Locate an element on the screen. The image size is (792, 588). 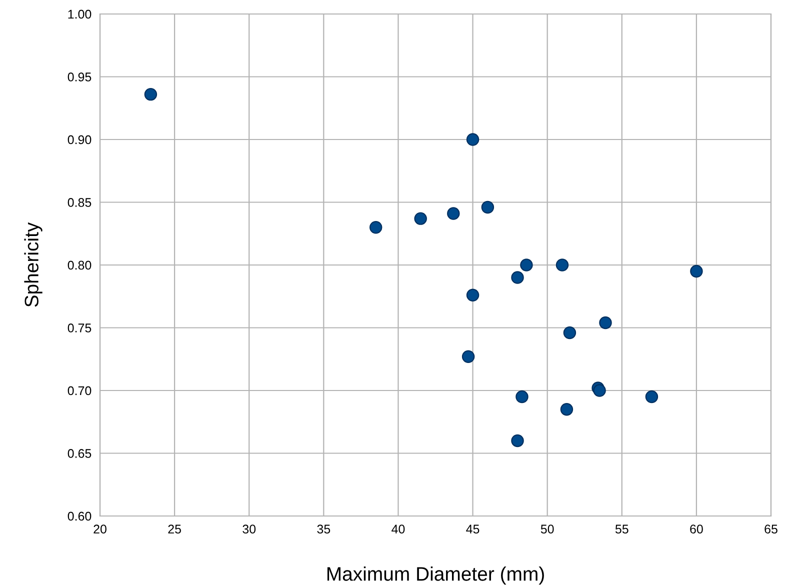
y-axis-title: Sphericity is located at coordinates (33, 264).